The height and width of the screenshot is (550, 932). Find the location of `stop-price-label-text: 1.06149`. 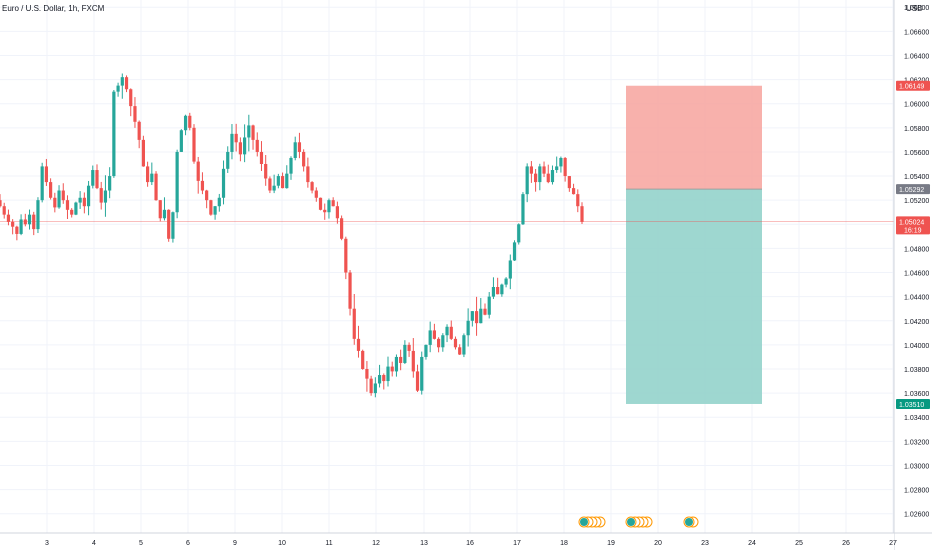

stop-price-label-text: 1.06149 is located at coordinates (911, 87).